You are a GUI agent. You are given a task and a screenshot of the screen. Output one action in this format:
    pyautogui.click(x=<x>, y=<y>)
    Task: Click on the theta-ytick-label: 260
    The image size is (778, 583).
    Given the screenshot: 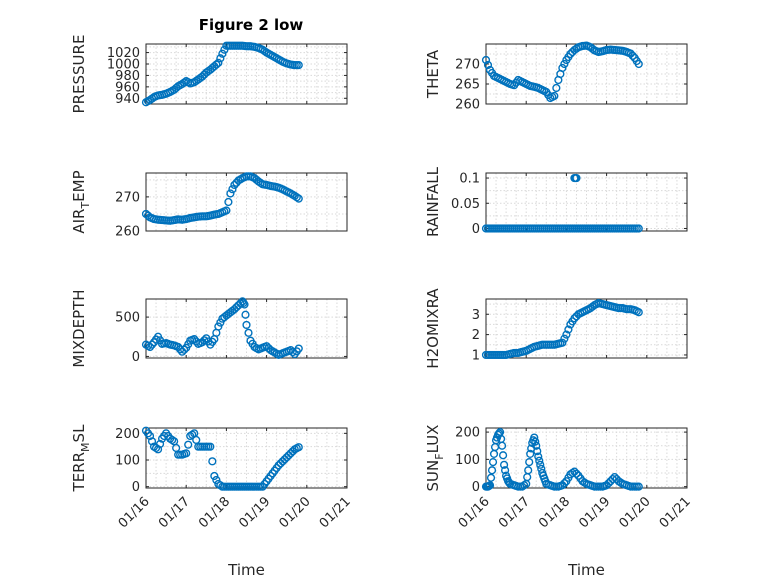 What is the action you would take?
    pyautogui.click(x=467, y=105)
    